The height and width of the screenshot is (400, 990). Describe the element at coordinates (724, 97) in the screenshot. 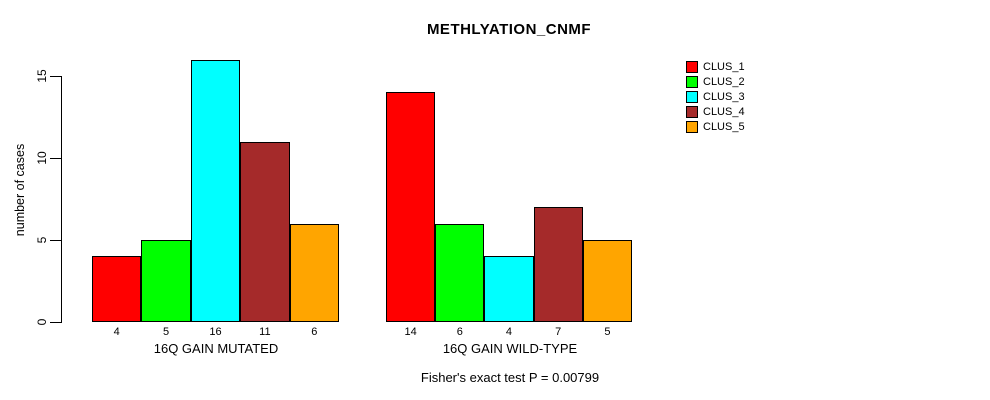

I see `legend-item-label: CLUS_3` at that location.